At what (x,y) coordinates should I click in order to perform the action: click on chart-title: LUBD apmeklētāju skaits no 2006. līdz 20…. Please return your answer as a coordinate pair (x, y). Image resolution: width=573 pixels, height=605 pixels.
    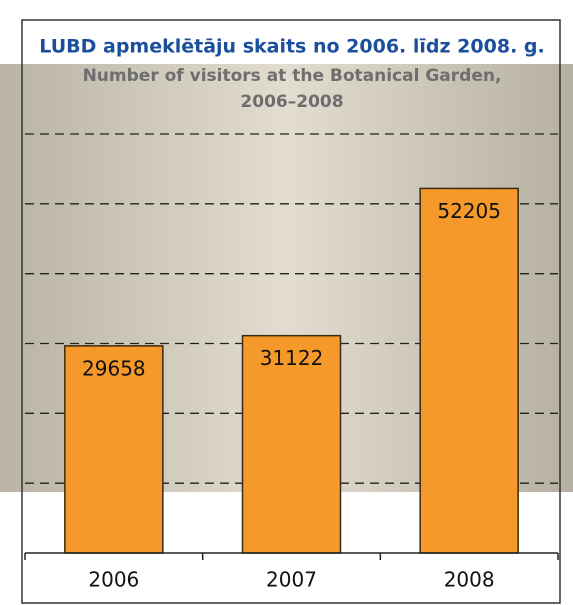
    Looking at the image, I should click on (291, 47).